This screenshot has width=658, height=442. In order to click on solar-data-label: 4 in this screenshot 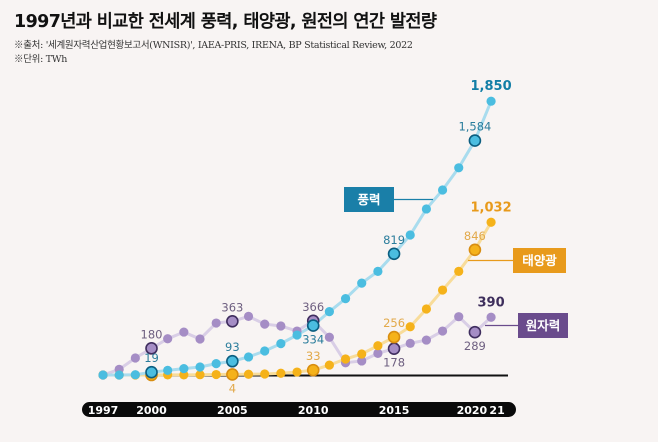, I will do `click(232, 388)`.